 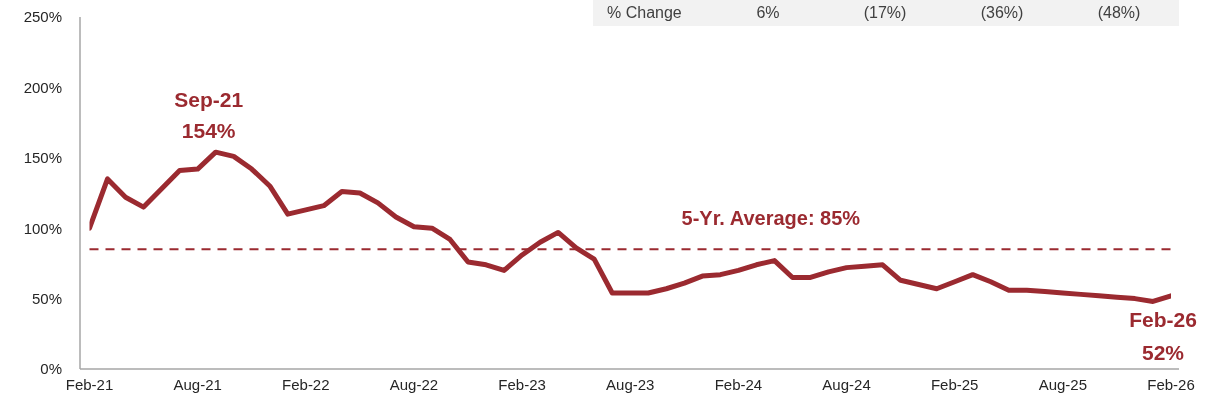 I want to click on x-tick-label: Feb-21, so click(x=89, y=384).